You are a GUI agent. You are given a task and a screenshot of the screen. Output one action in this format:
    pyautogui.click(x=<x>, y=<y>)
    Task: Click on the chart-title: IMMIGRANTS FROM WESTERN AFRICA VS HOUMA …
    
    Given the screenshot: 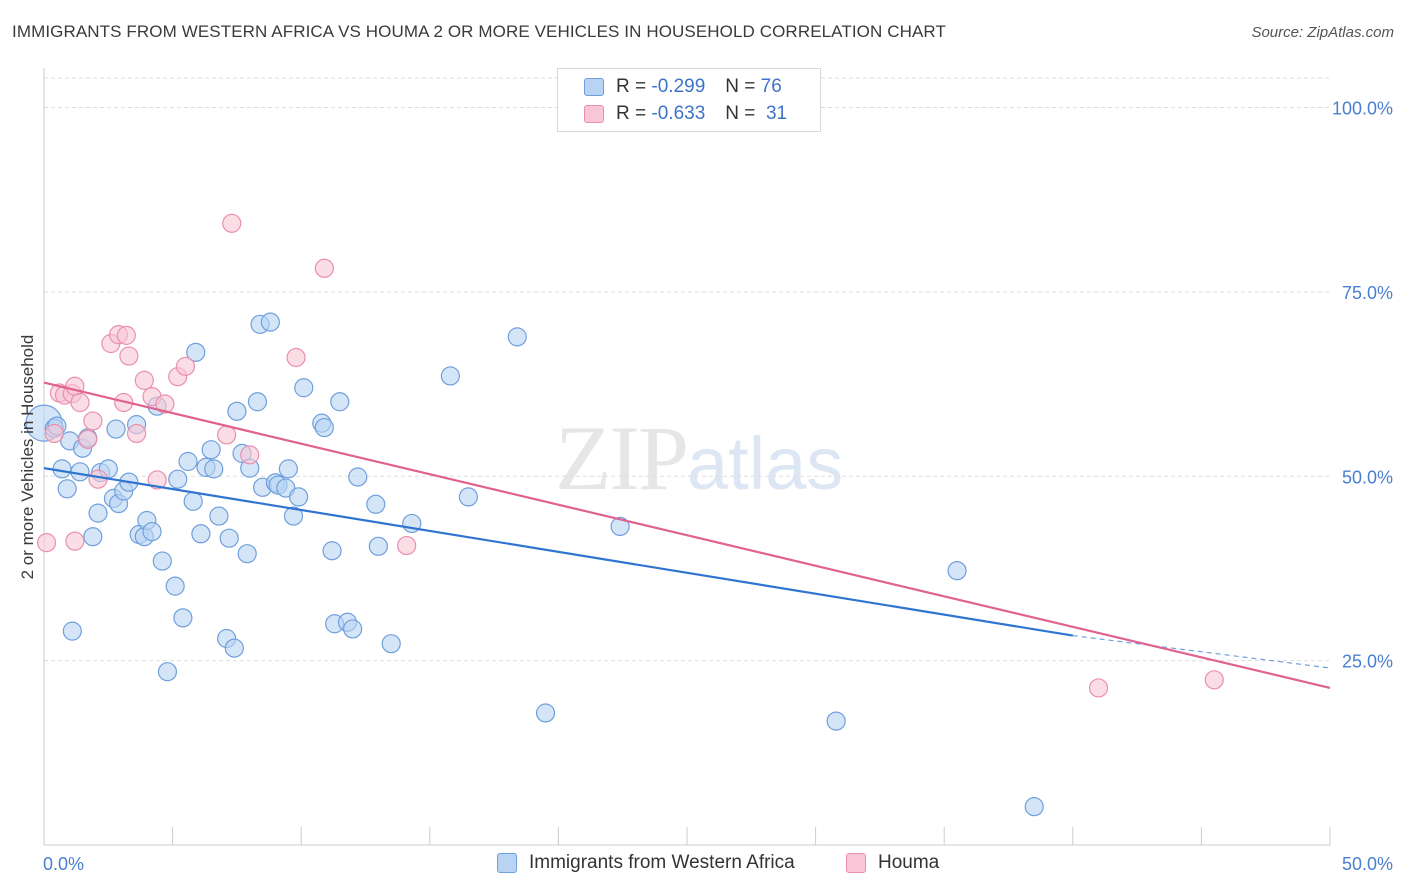 What is the action you would take?
    pyautogui.click(x=479, y=31)
    